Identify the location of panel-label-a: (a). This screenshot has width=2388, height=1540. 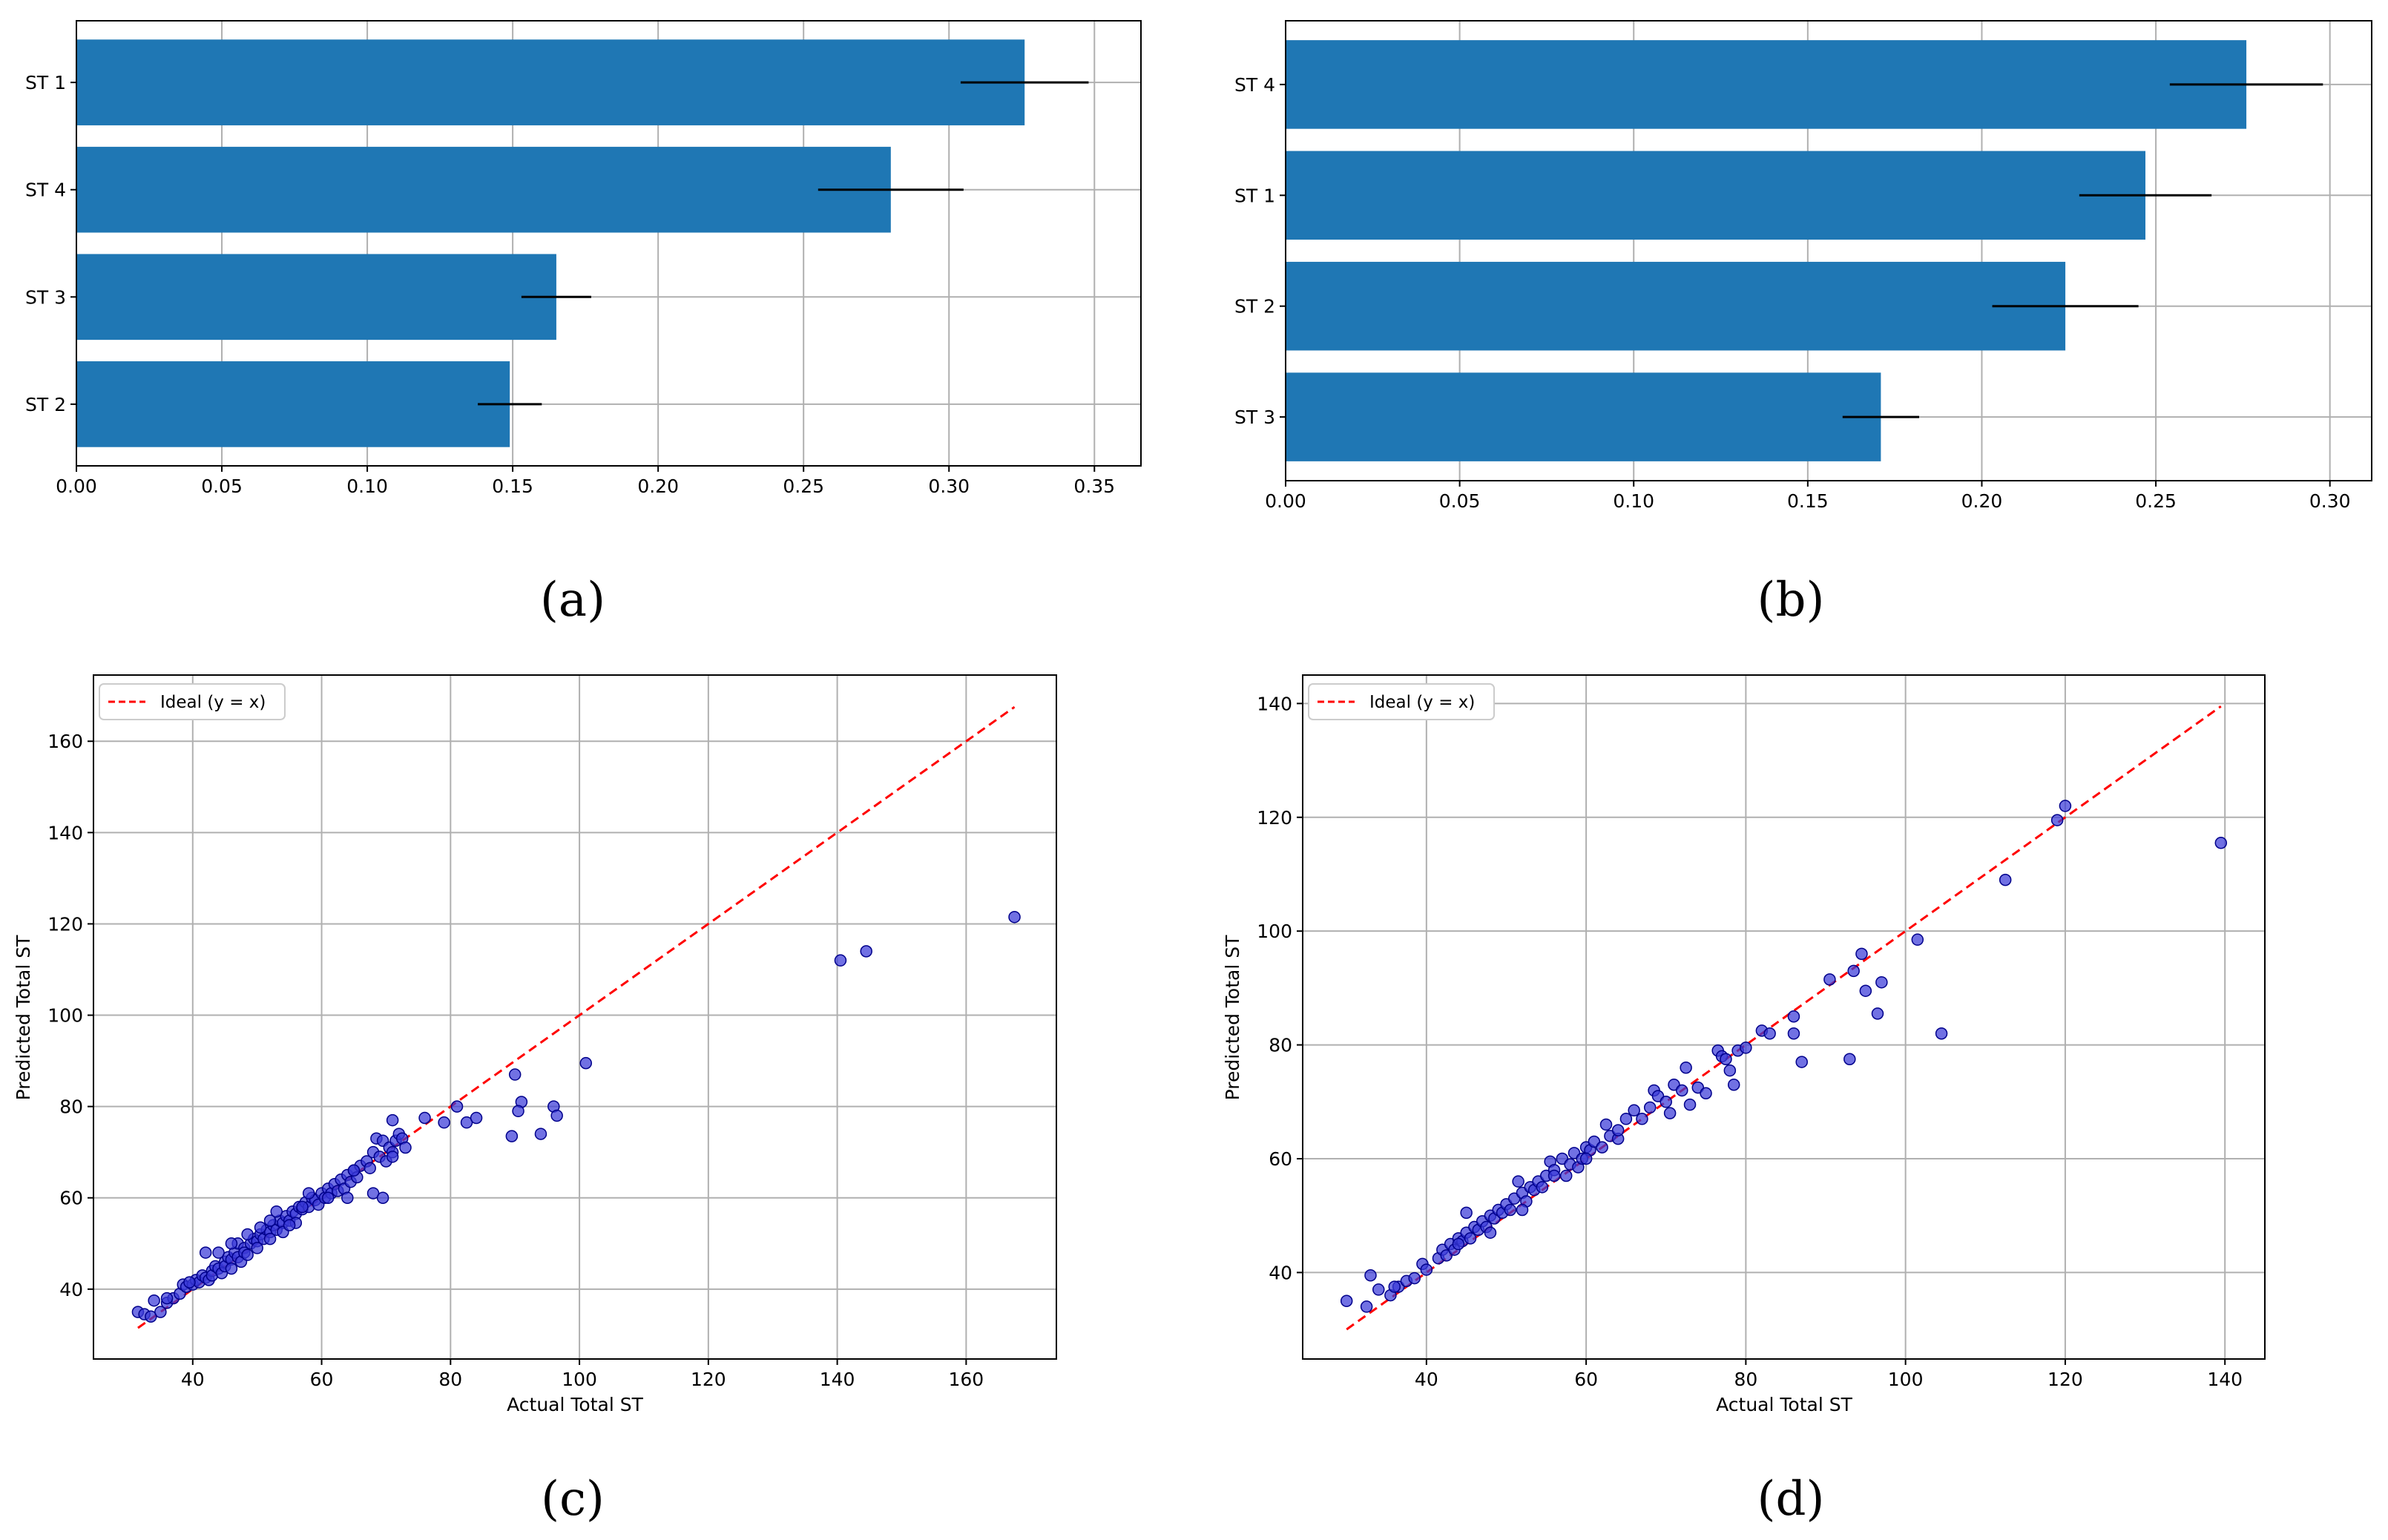
(572, 600).